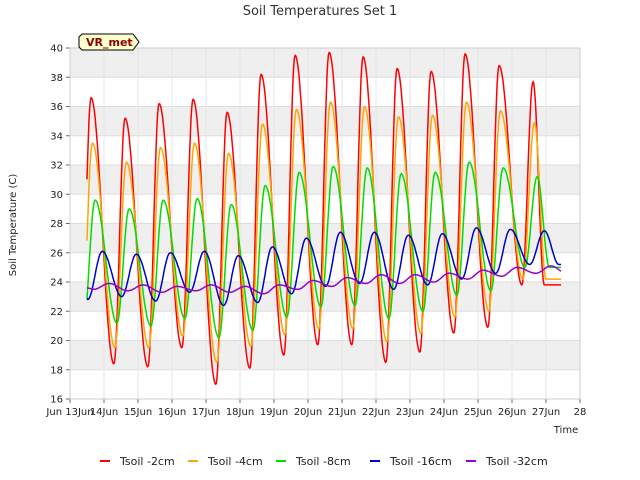  I want to click on legend-item: Tsoil -8cm, so click(313, 461).